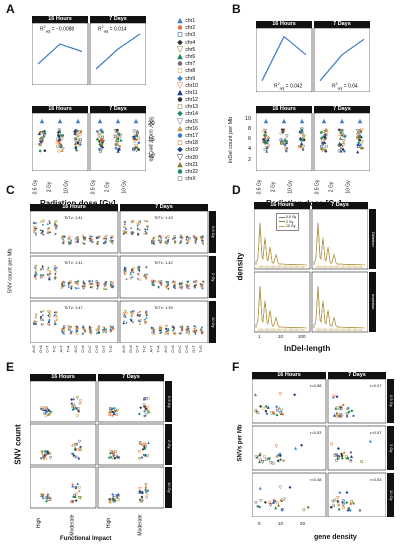 The height and width of the screenshot is (550, 402). I want to click on f-xtick-0: 0, so click(259, 523).